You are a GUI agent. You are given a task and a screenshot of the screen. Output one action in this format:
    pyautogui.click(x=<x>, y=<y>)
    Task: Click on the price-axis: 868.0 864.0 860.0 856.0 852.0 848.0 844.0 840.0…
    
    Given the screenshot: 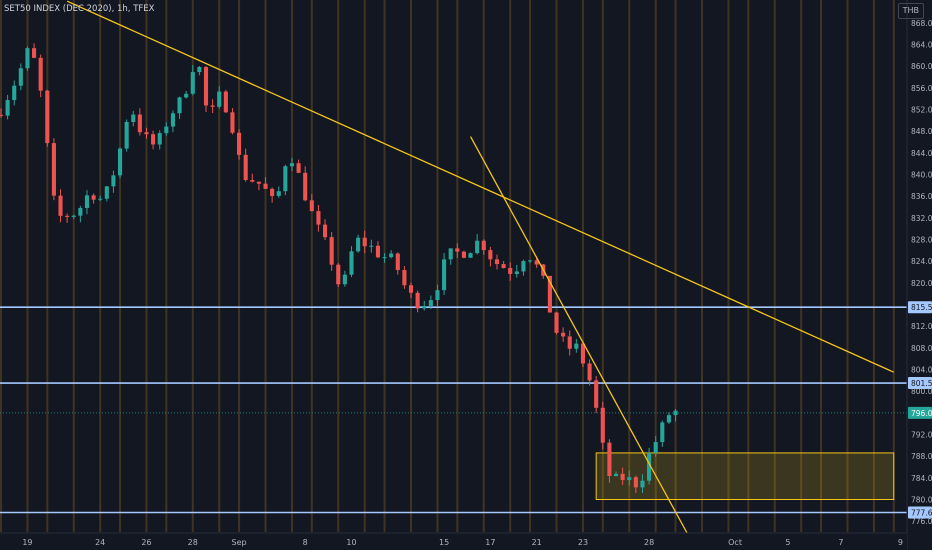 What is the action you would take?
    pyautogui.click(x=919, y=275)
    